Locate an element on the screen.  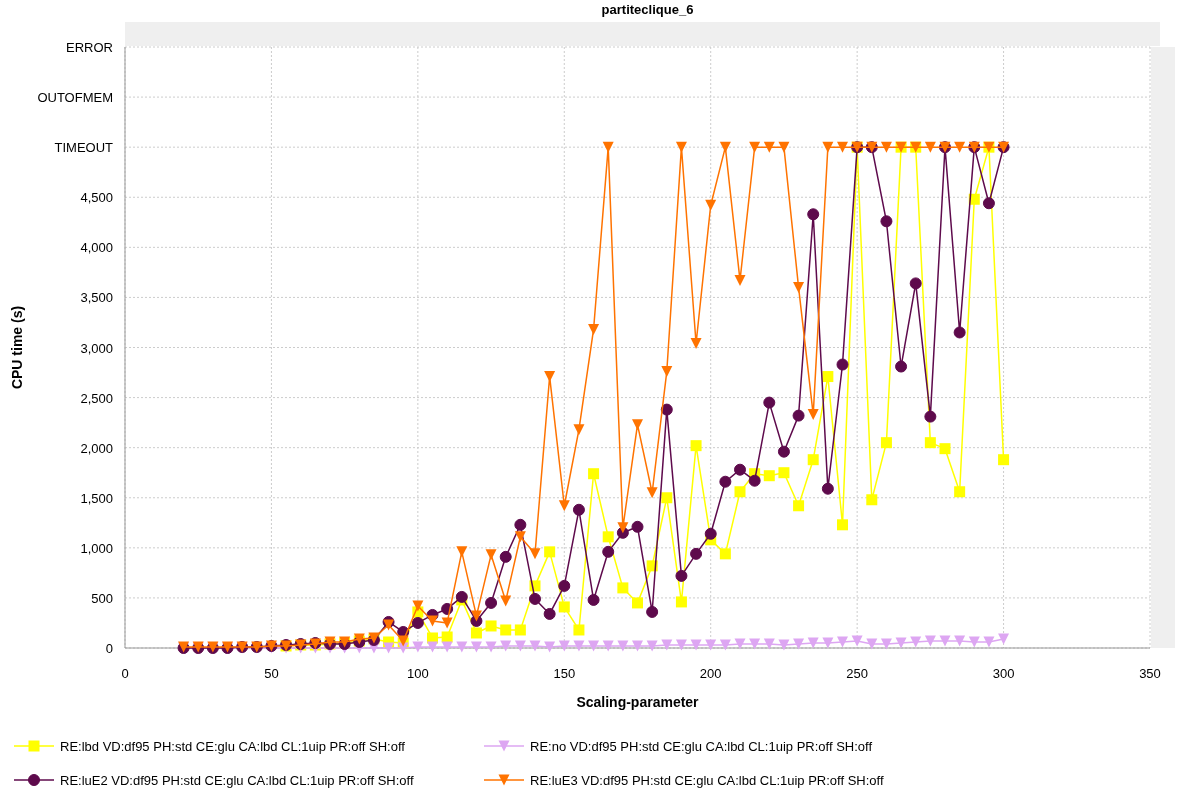
y-tick-label: 1,500 is located at coordinates (96, 498).